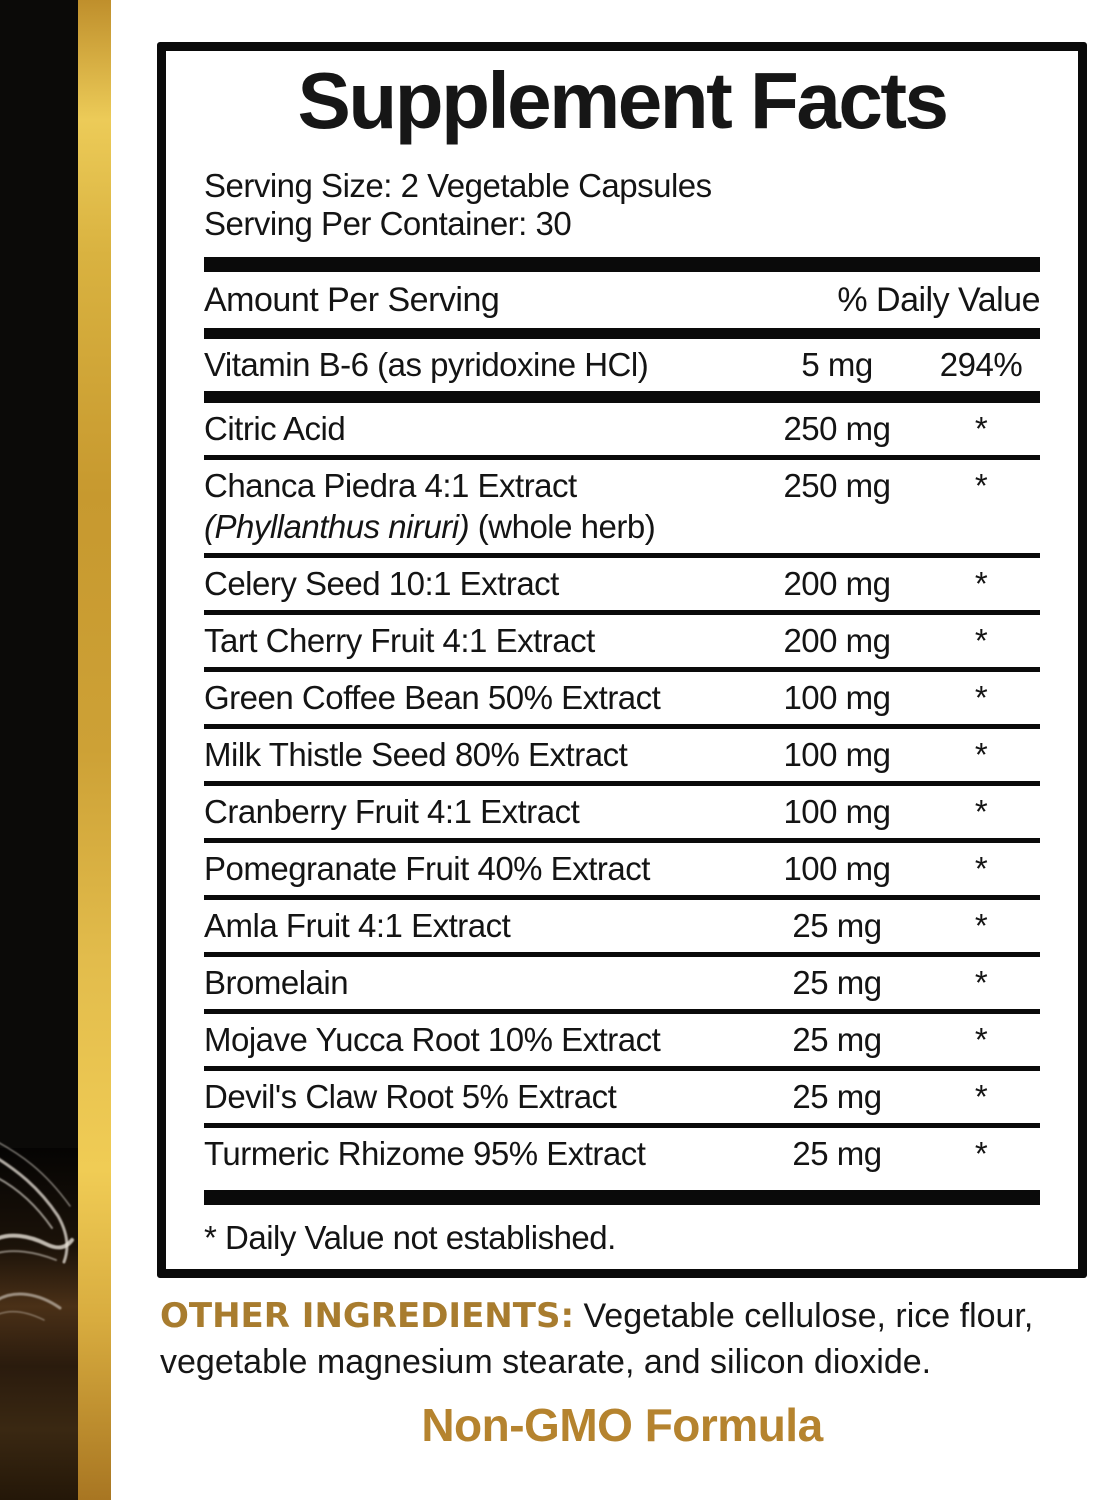 Image resolution: width=1098 pixels, height=1500 pixels. I want to click on ingredient-row: Mojave Yucca Root 10% Extract 25 mg *, so click(622, 1037).